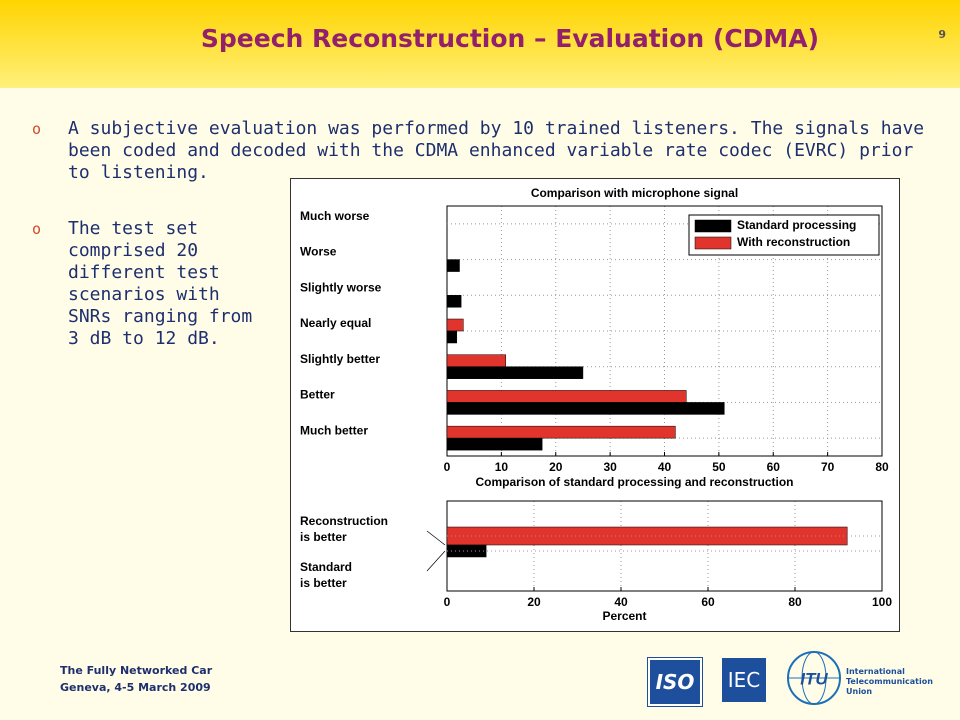  Describe the element at coordinates (335, 216) in the screenshot. I see `y-tick-label: Much worse` at that location.